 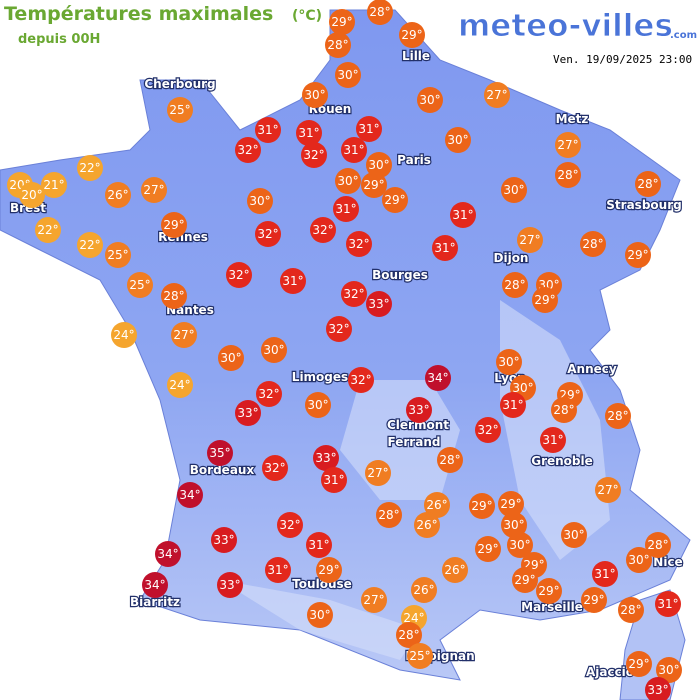 I want to click on city-label: Bourges, so click(x=400, y=275).